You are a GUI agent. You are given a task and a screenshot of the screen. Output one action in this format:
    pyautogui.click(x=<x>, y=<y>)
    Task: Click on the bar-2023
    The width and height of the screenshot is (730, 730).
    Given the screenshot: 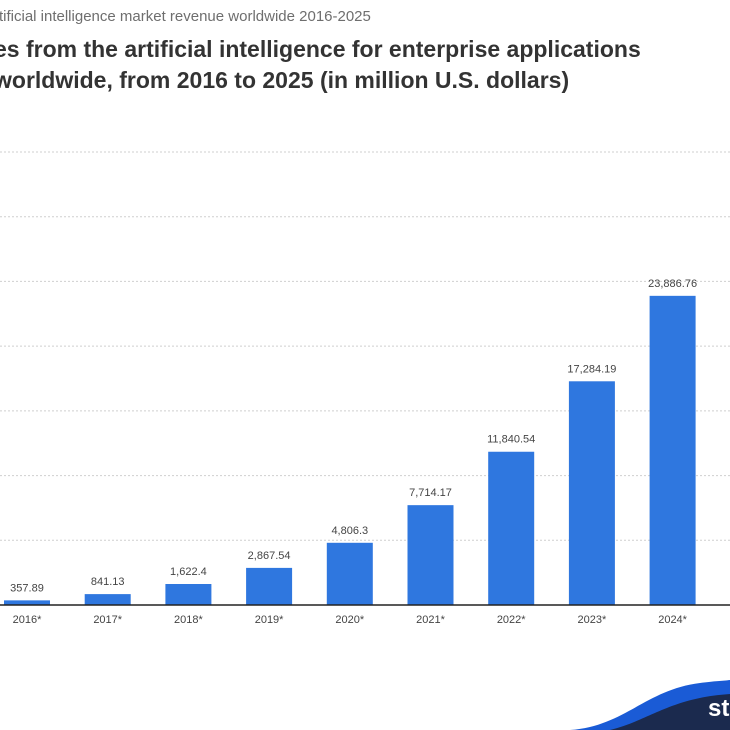 What is the action you would take?
    pyautogui.click(x=591, y=493)
    